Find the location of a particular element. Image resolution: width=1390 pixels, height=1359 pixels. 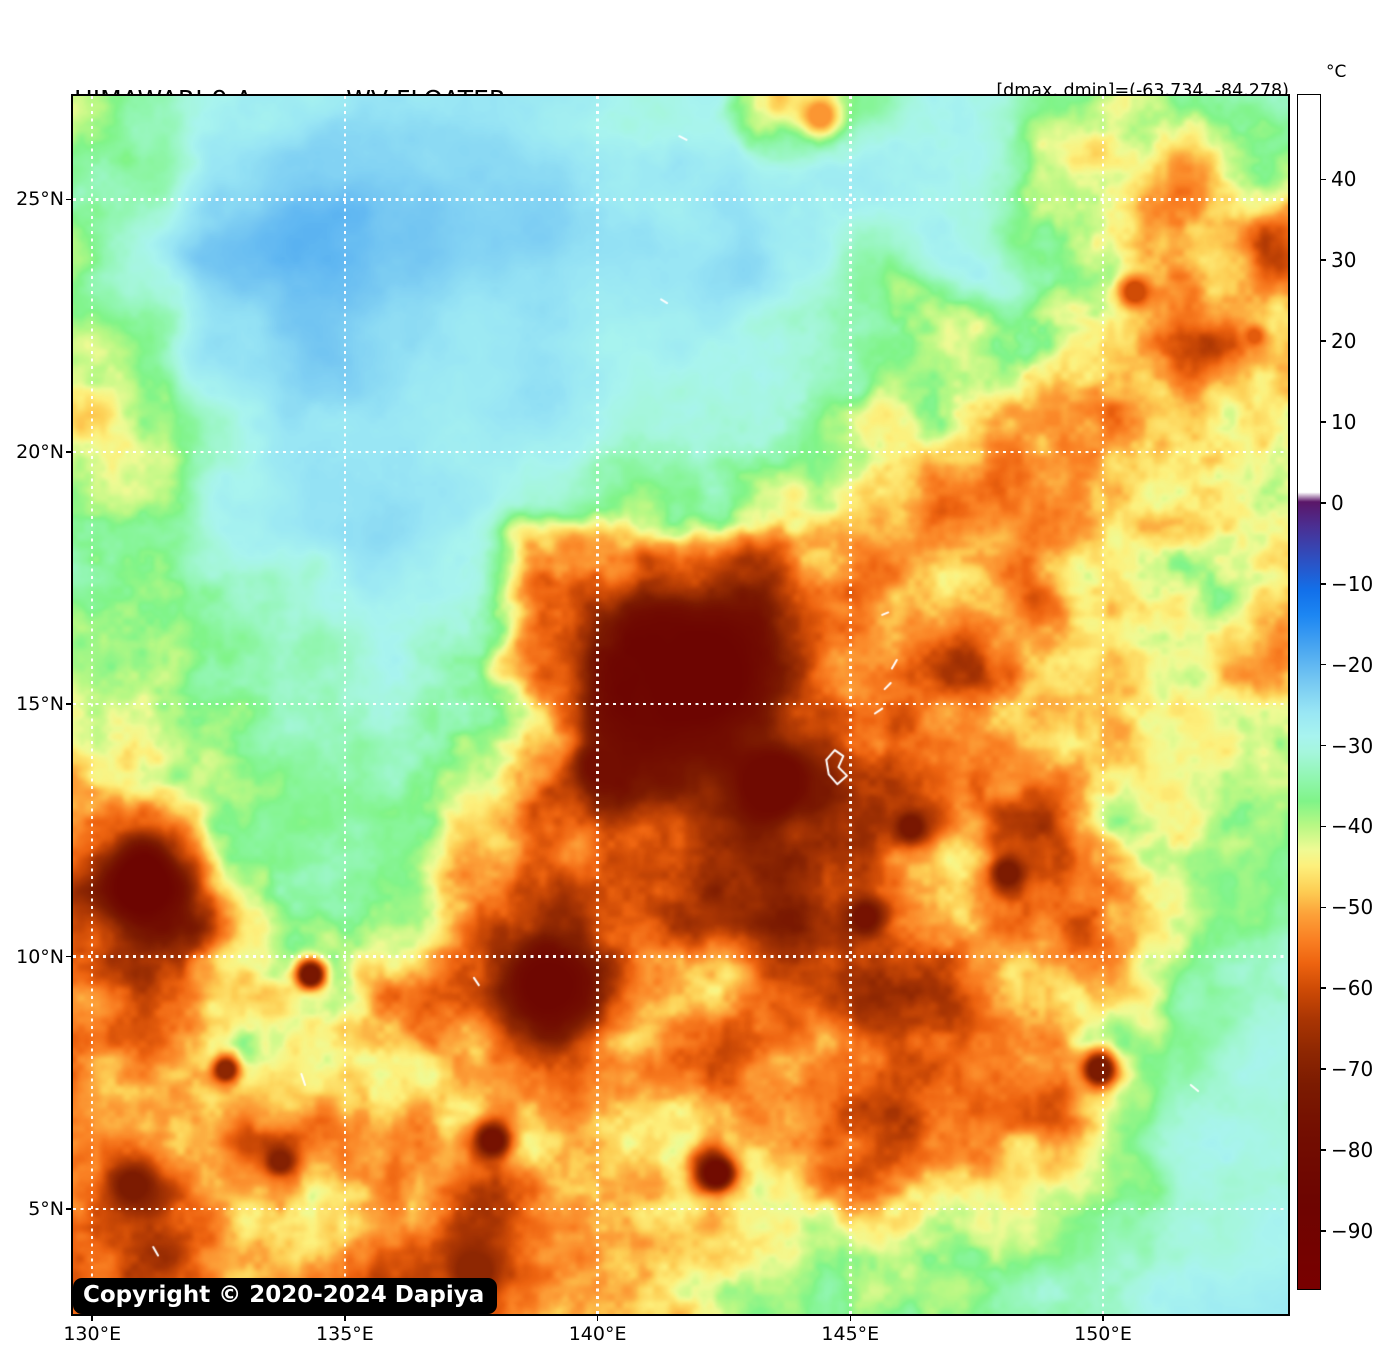

lat-label-5n: 5°N is located at coordinates (46, 1209).